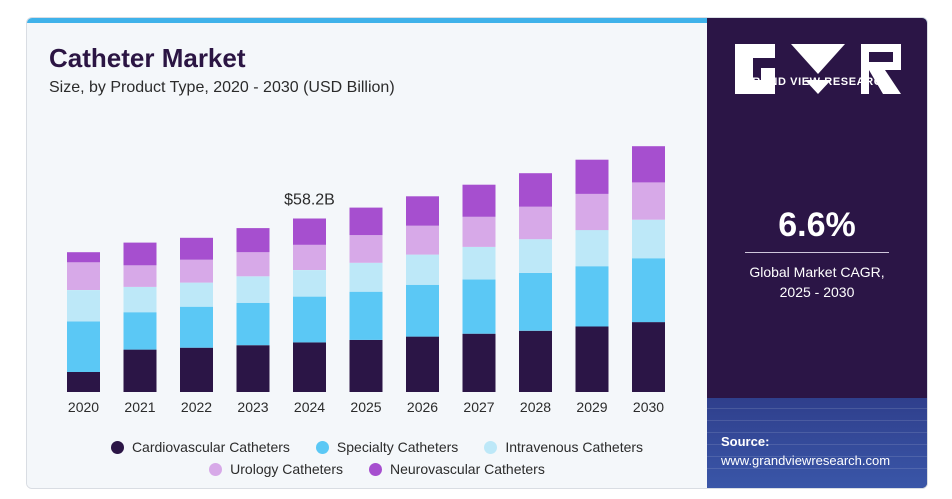 The height and width of the screenshot is (499, 952). Describe the element at coordinates (286, 469) in the screenshot. I see `legend-label: Urology Catheters` at that location.